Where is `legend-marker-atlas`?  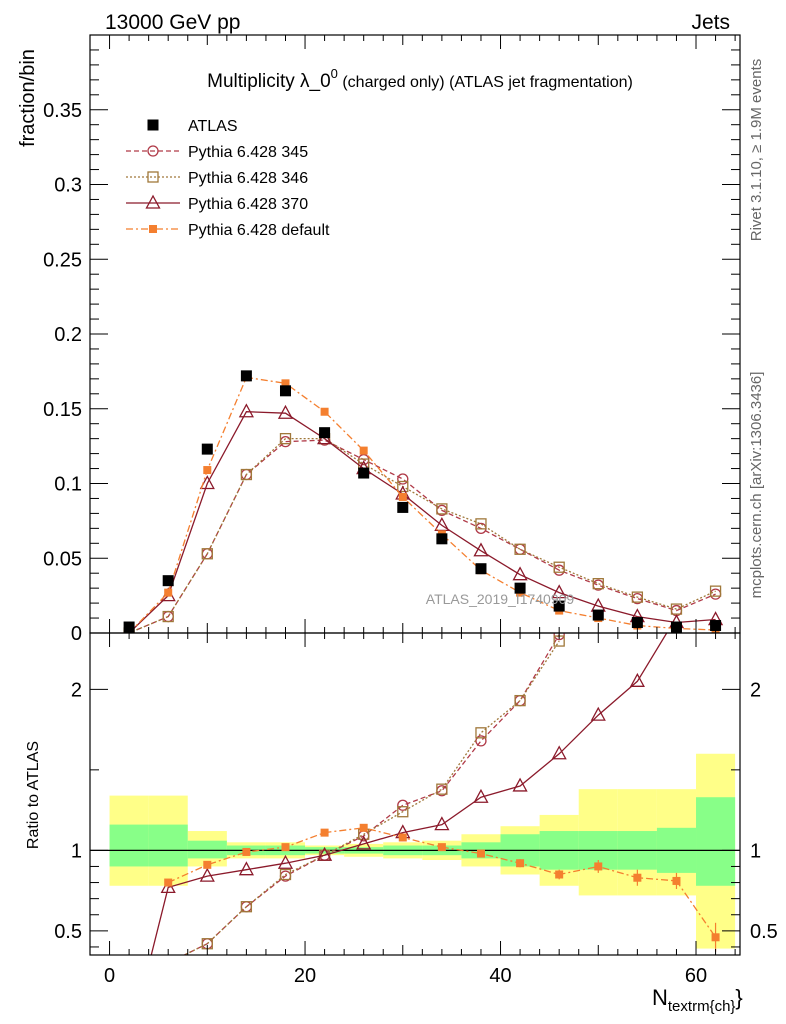
legend-marker-atlas is located at coordinates (153, 125).